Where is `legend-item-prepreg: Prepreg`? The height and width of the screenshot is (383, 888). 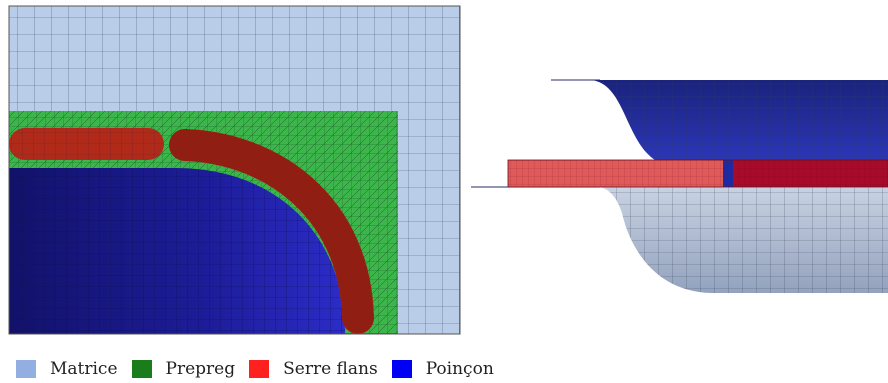 legend-item-prepreg: Prepreg is located at coordinates (183, 369).